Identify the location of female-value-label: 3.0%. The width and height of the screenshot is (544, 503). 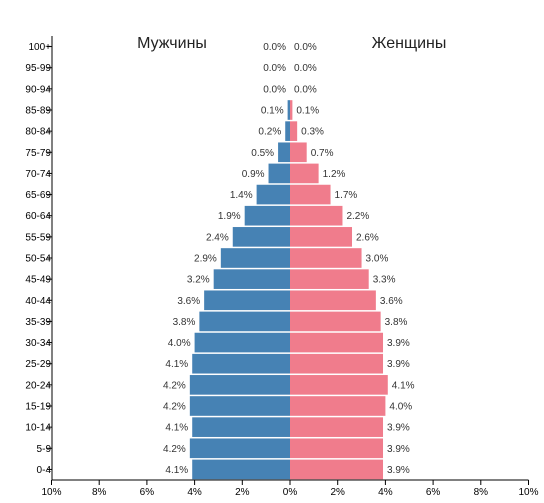
(377, 259).